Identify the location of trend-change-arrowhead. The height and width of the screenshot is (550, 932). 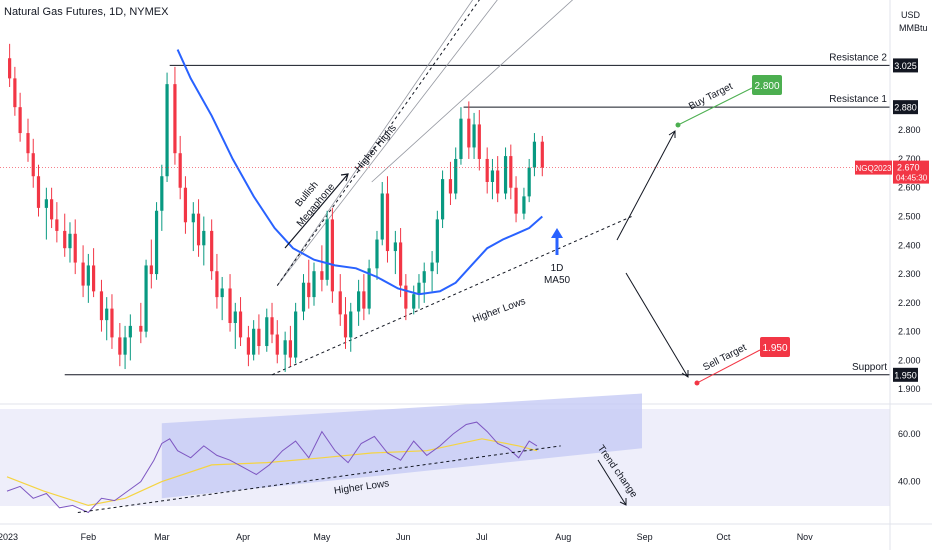
(623, 502).